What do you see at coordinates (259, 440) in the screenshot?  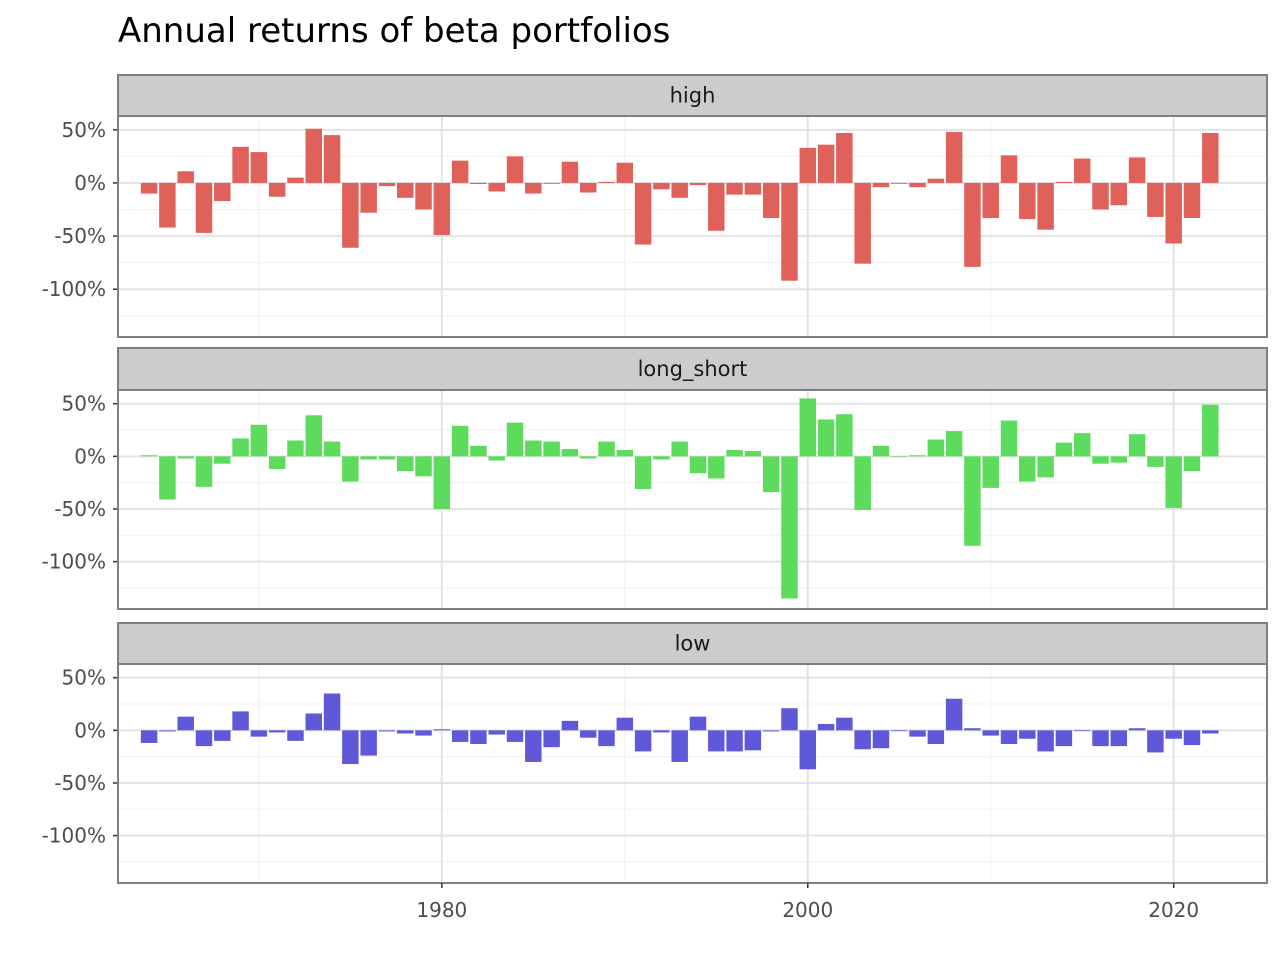 I see `bar-long_short-1970` at bounding box center [259, 440].